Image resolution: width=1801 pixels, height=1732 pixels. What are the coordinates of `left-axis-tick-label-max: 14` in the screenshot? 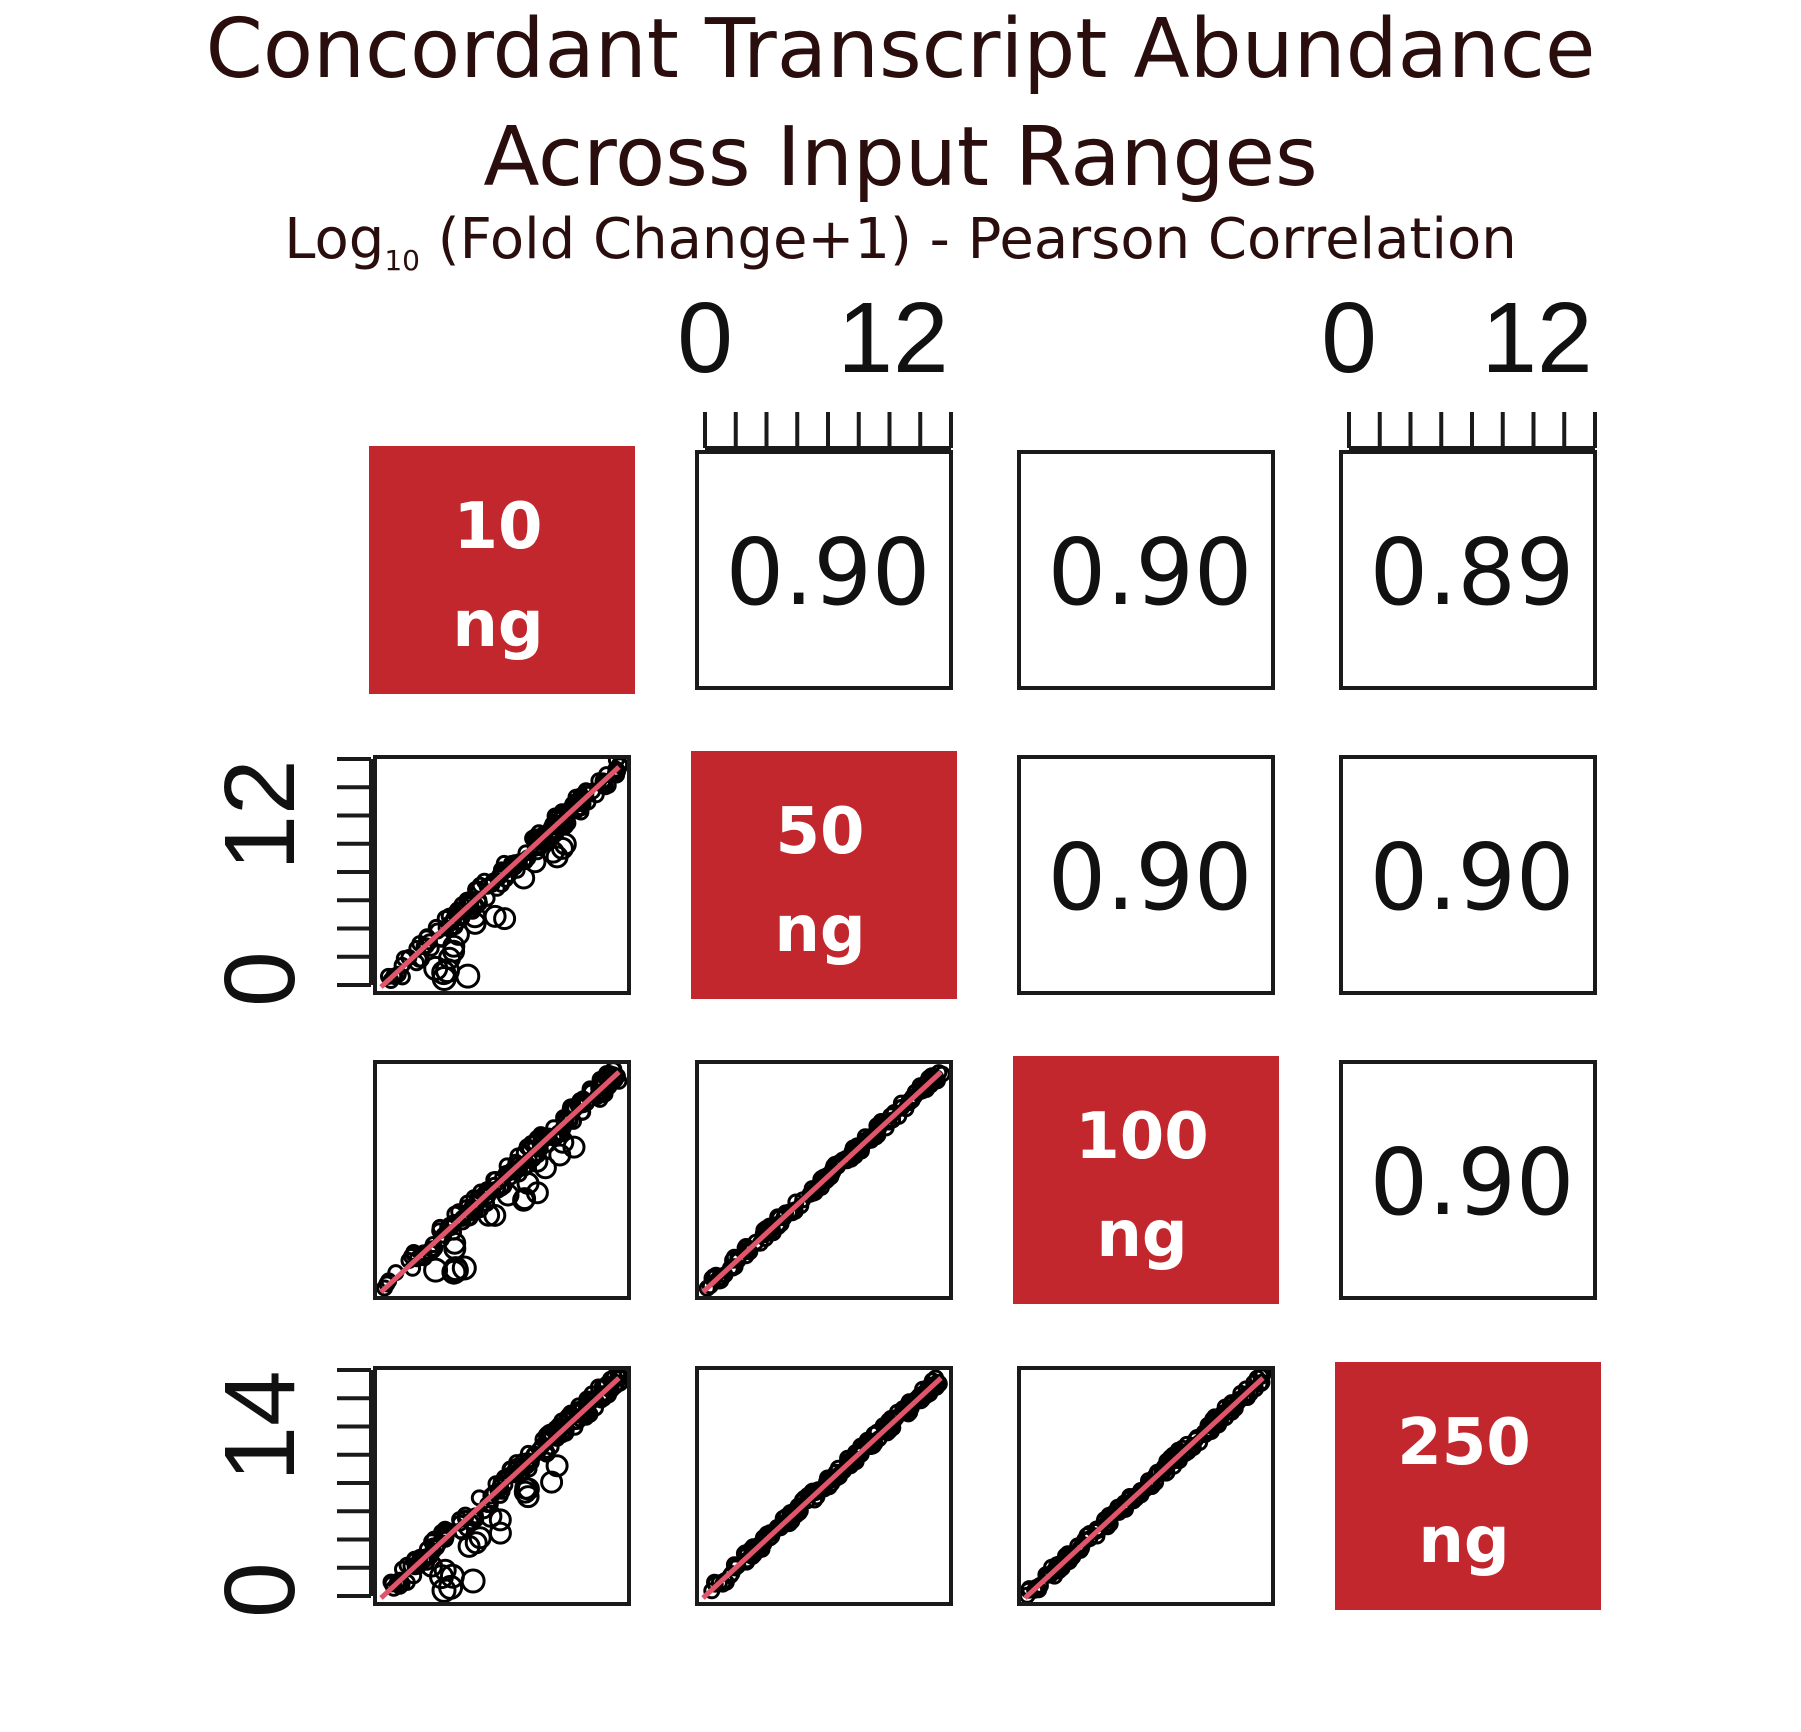 It's located at (260, 1425).